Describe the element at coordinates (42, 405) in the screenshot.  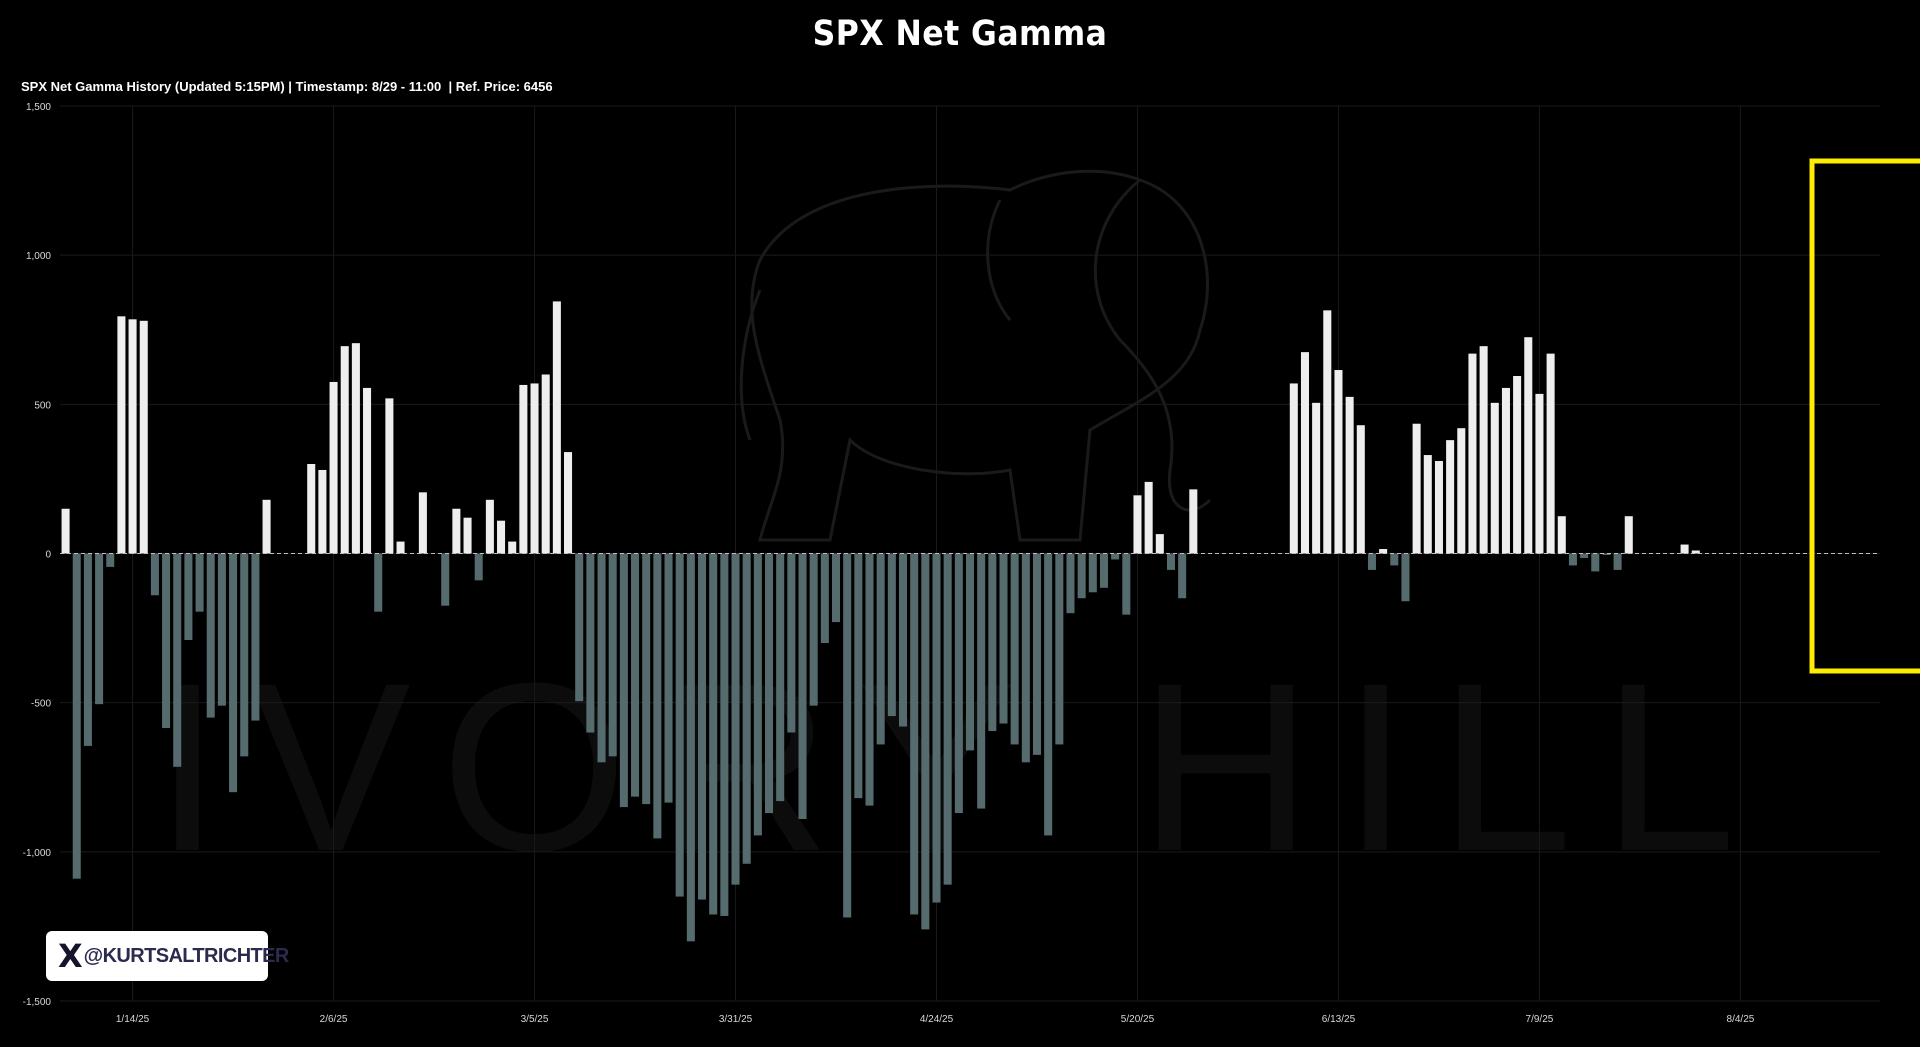
I see `y-tick-label: 500` at that location.